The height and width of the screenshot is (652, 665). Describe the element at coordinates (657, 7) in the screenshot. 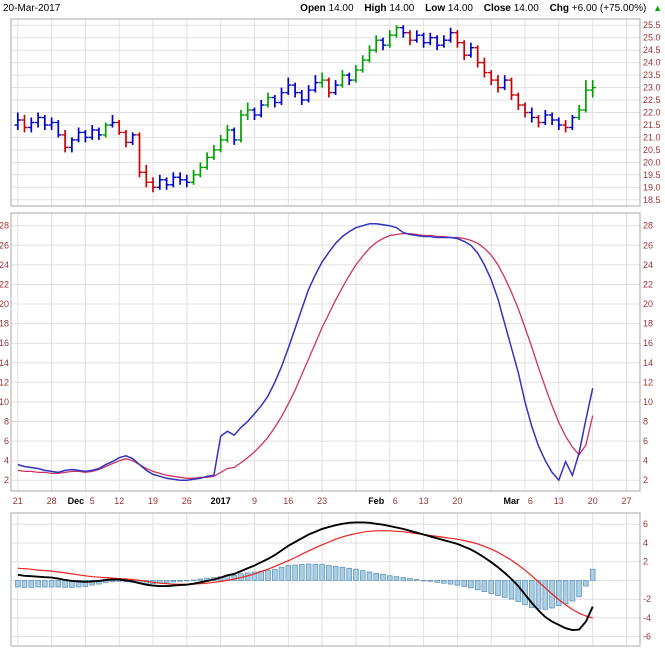

I see `up-arrow-icon: ▲` at that location.